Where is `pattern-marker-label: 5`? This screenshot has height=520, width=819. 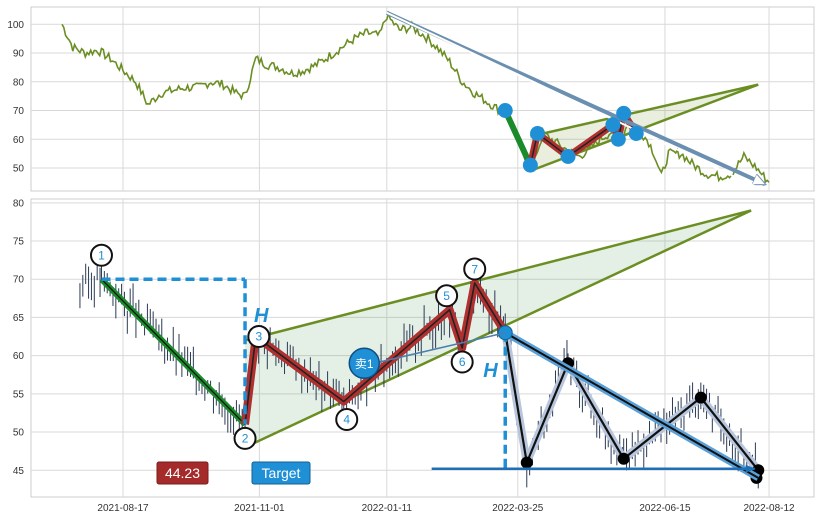 pattern-marker-label: 5 is located at coordinates (446, 296).